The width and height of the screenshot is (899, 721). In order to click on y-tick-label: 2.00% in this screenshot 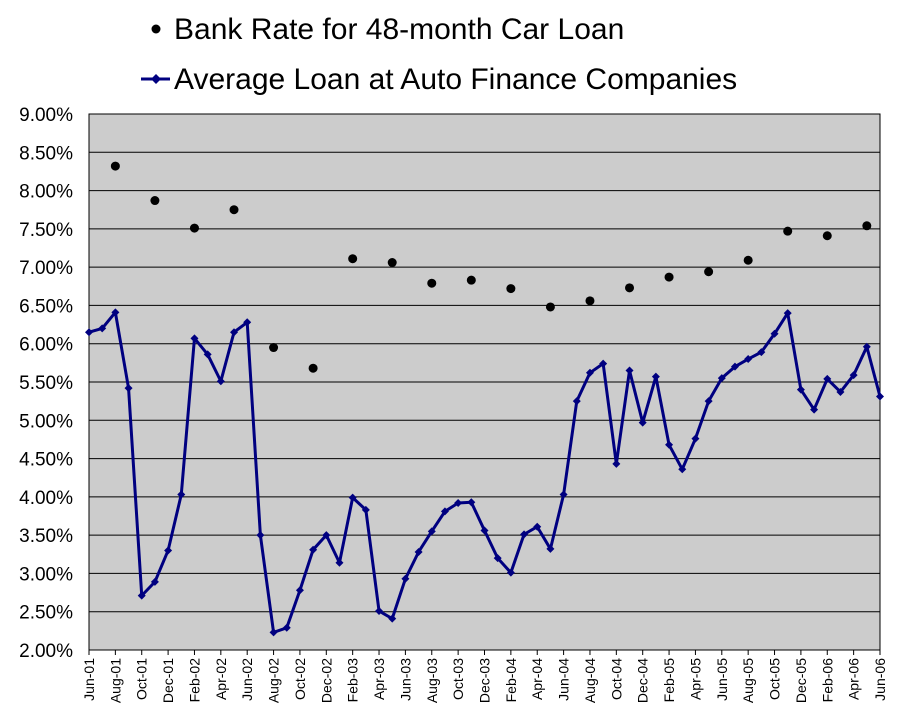, I will do `click(46, 651)`.